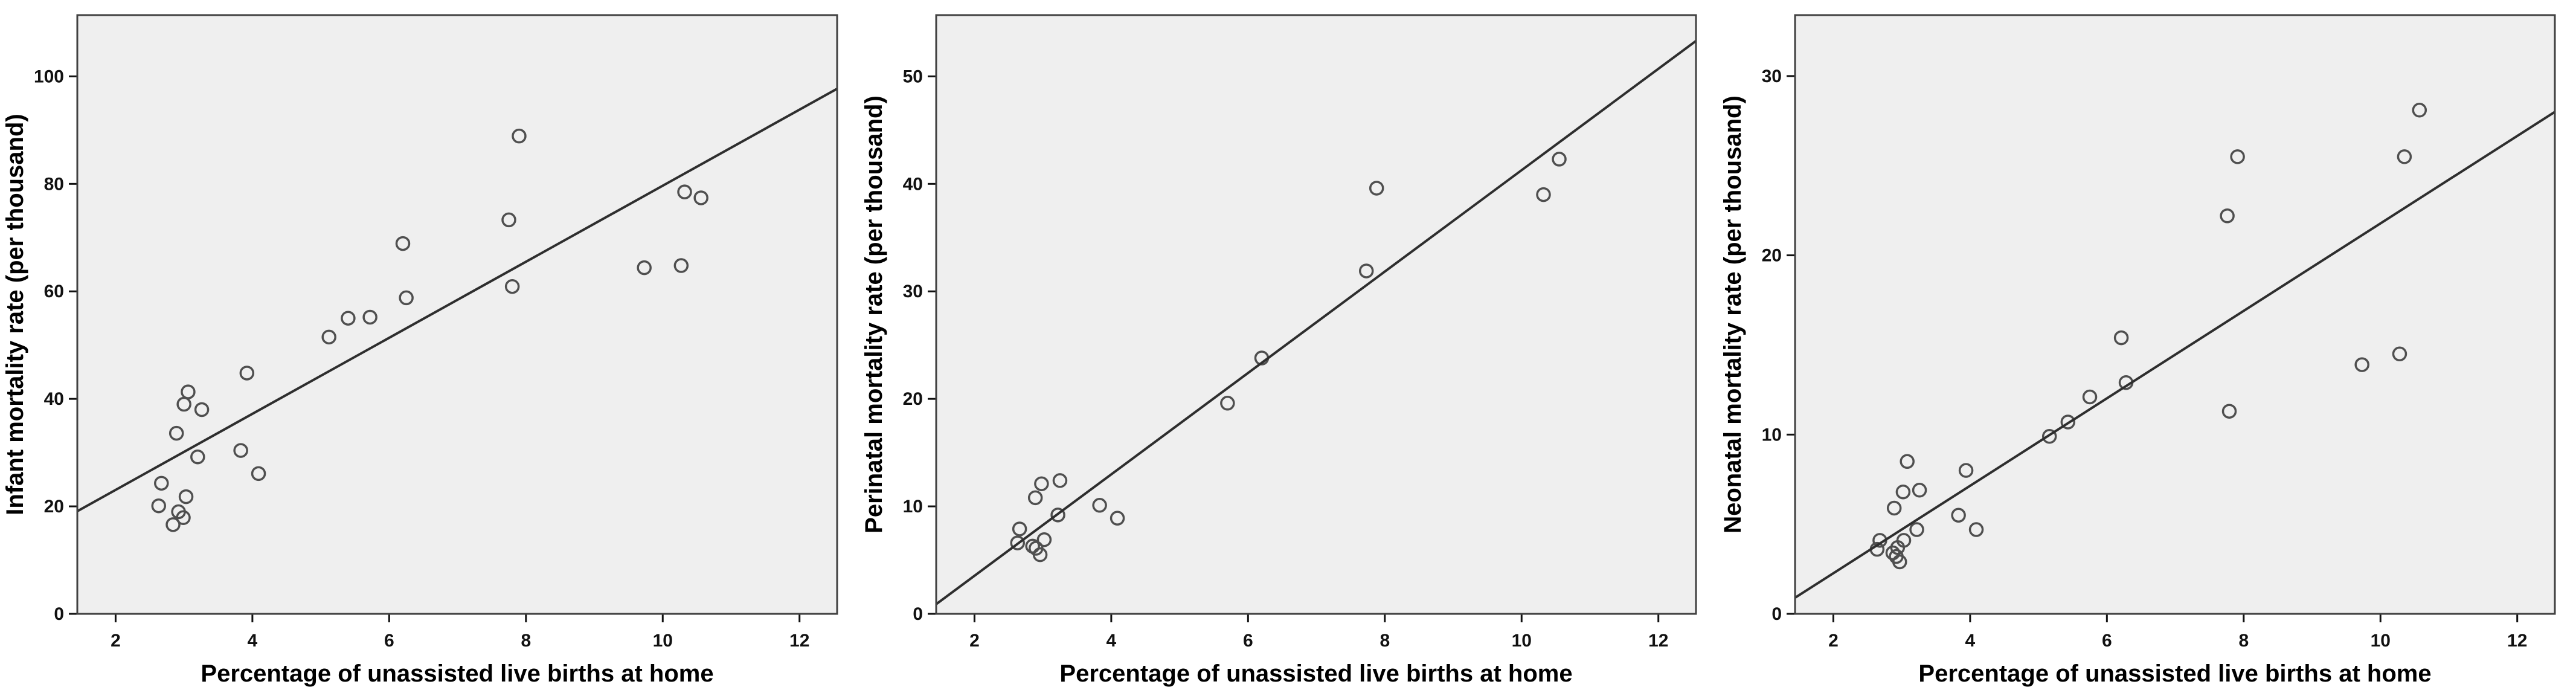 The image size is (2576, 693). What do you see at coordinates (1733, 314) in the screenshot?
I see `y-axis-label: Neonatal mortality rate (per thousand)` at bounding box center [1733, 314].